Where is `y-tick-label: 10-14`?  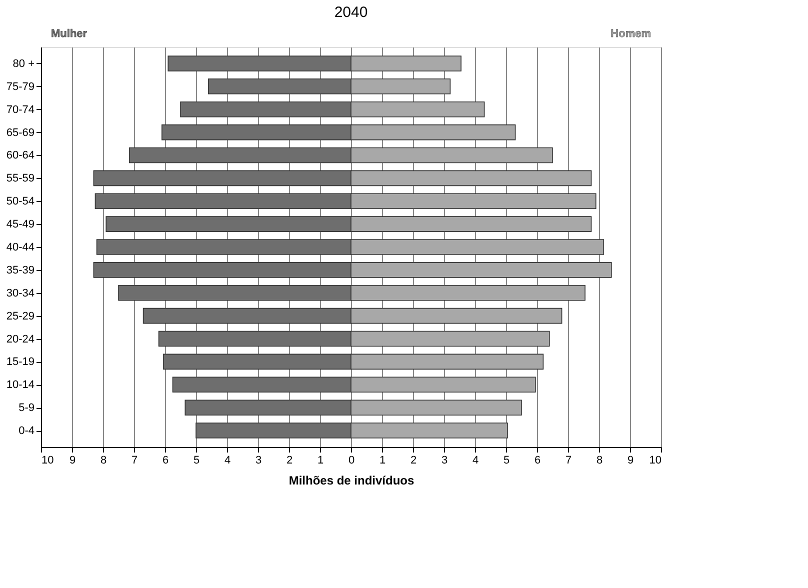 y-tick-label: 10-14 is located at coordinates (20, 385).